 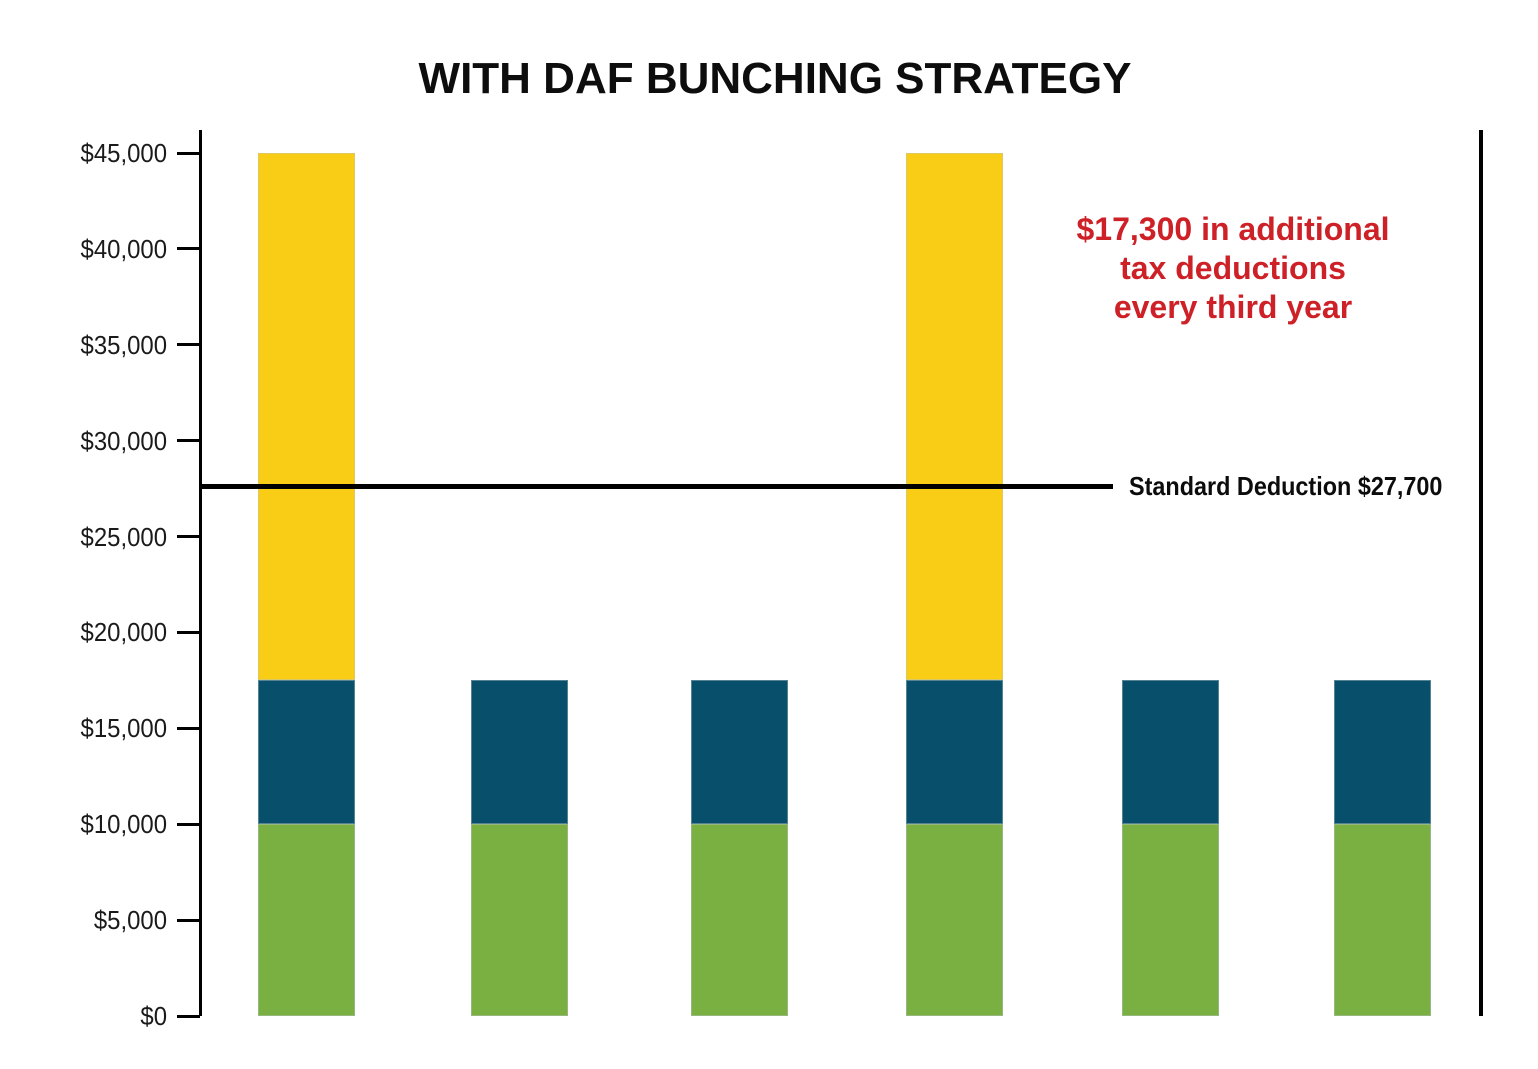 What do you see at coordinates (123, 824) in the screenshot?
I see `y-tick-label: $10,000` at bounding box center [123, 824].